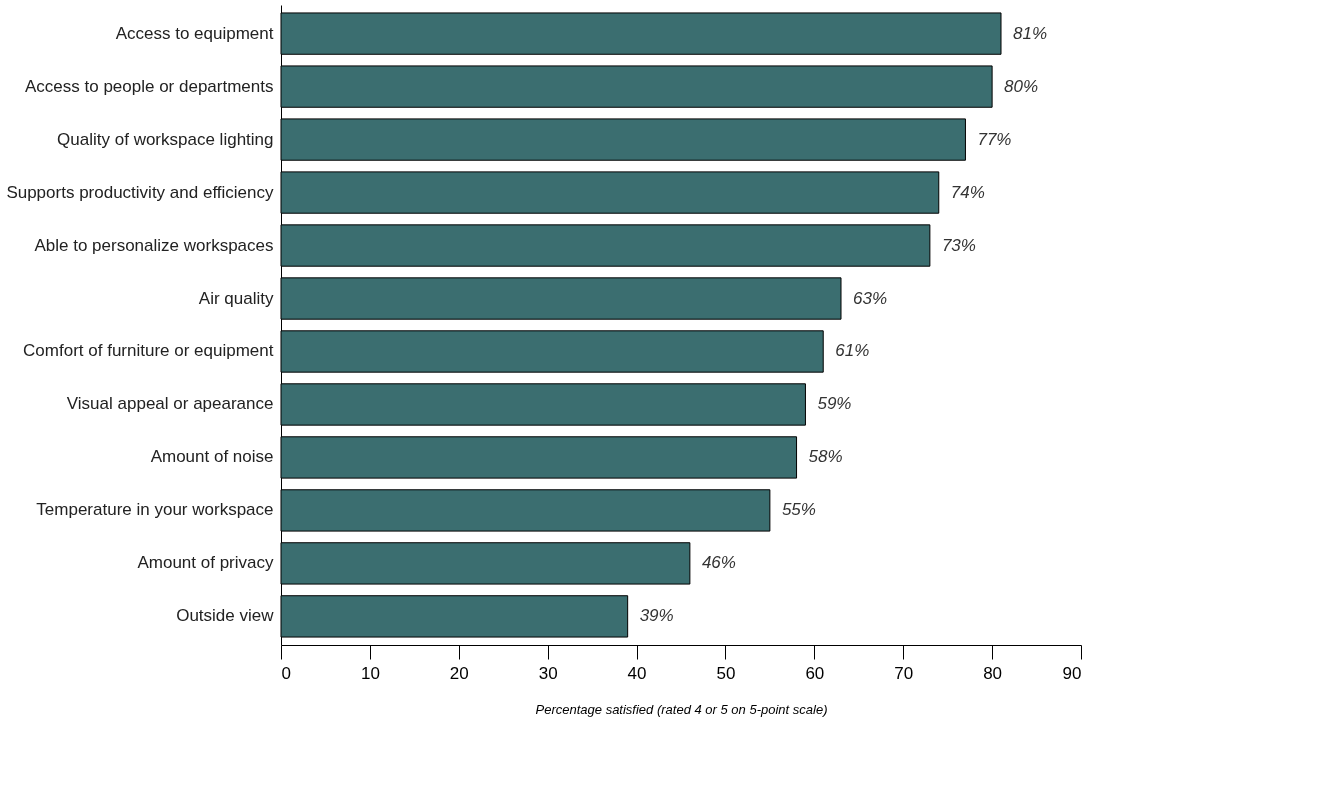 The height and width of the screenshot is (785, 1318). I want to click on y-tick-label: Amount of noise, so click(212, 457).